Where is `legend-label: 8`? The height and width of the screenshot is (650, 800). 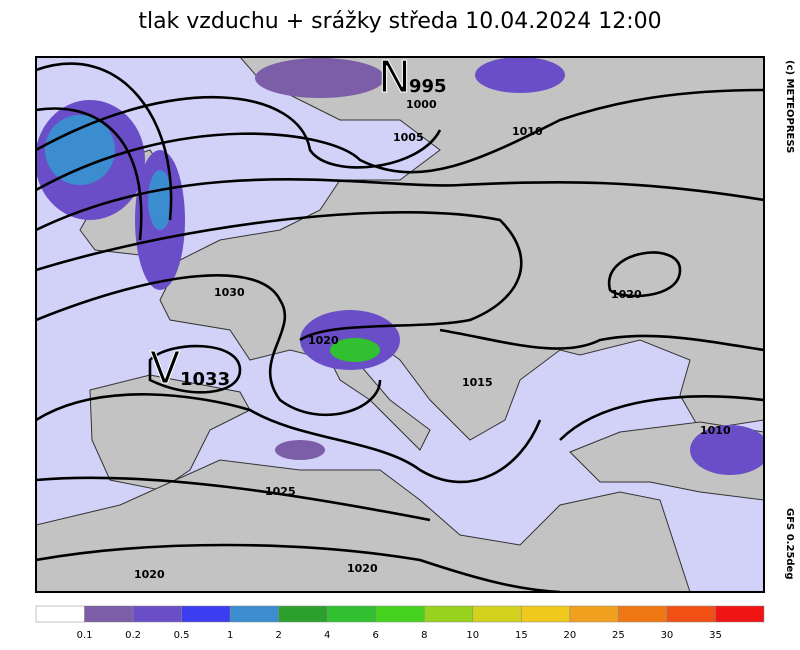 legend-label: 8 is located at coordinates (424, 635).